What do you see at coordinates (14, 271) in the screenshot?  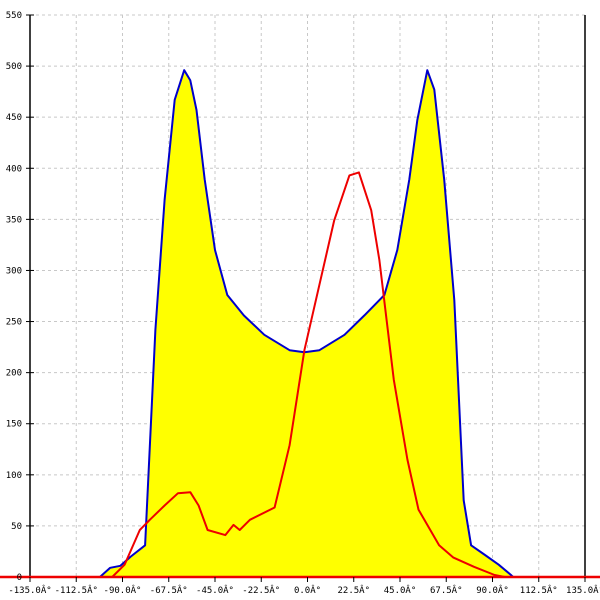 I see `y-tick-label: 300` at bounding box center [14, 271].